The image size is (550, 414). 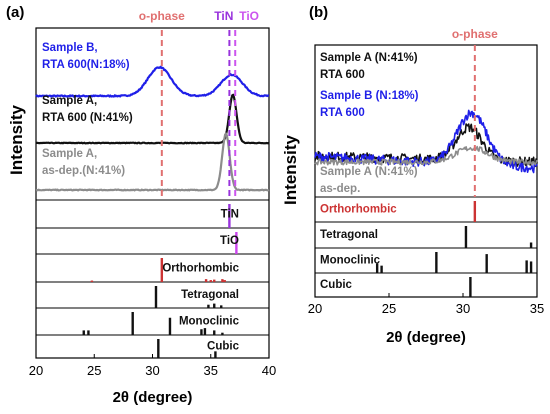 I want to click on panel-label: (b), so click(x=318, y=12).